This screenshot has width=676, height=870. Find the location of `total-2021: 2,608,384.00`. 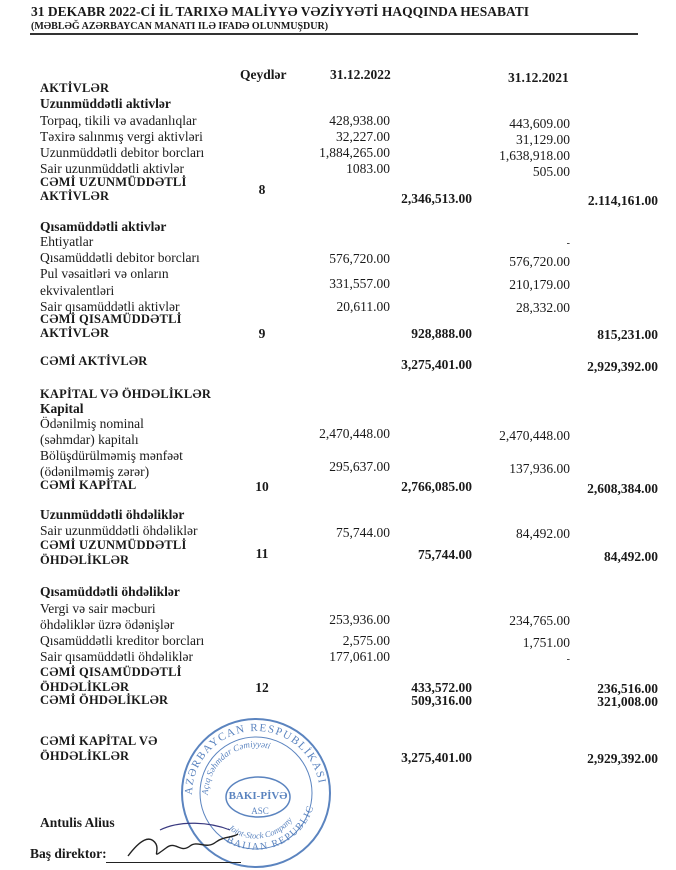

total-2021: 2,608,384.00 is located at coordinates (622, 488).